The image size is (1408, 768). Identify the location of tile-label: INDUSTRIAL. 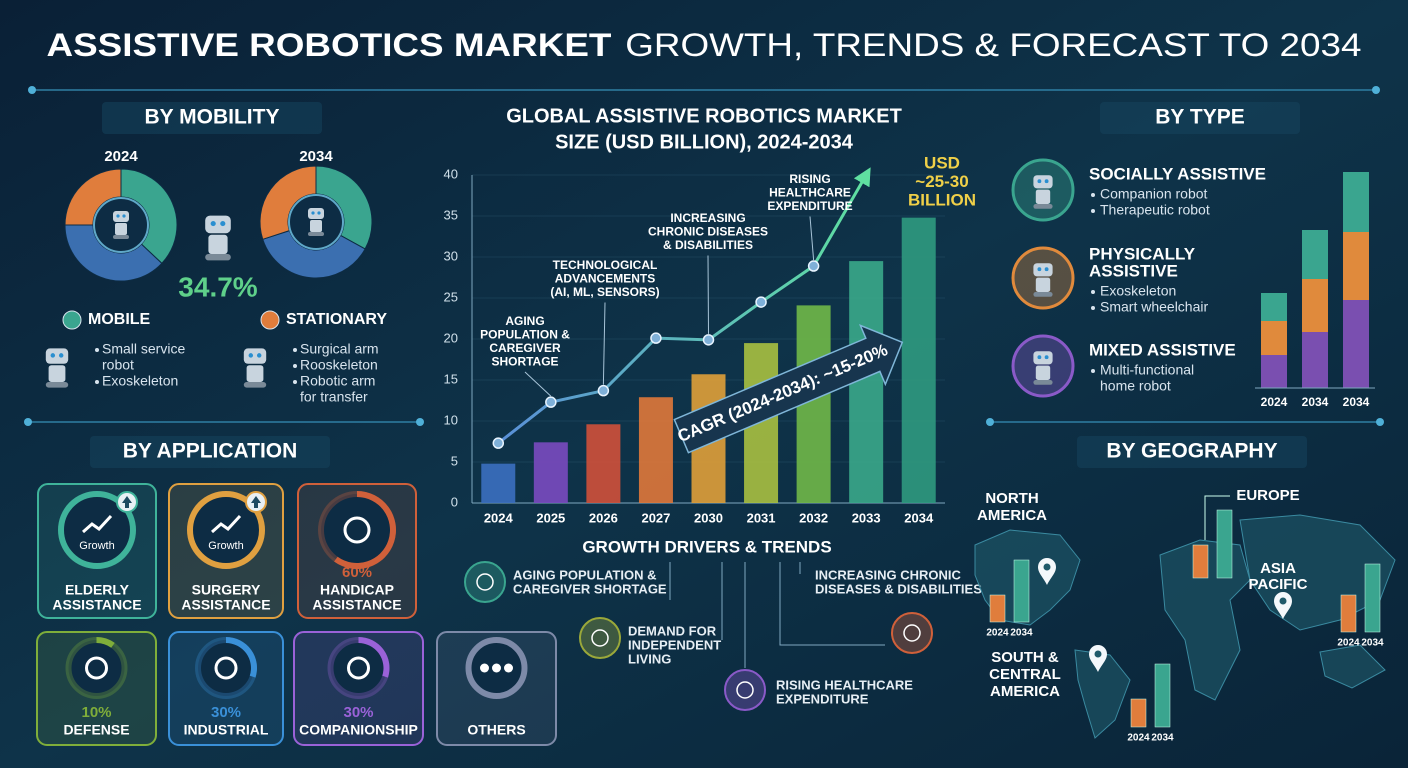
(226, 730).